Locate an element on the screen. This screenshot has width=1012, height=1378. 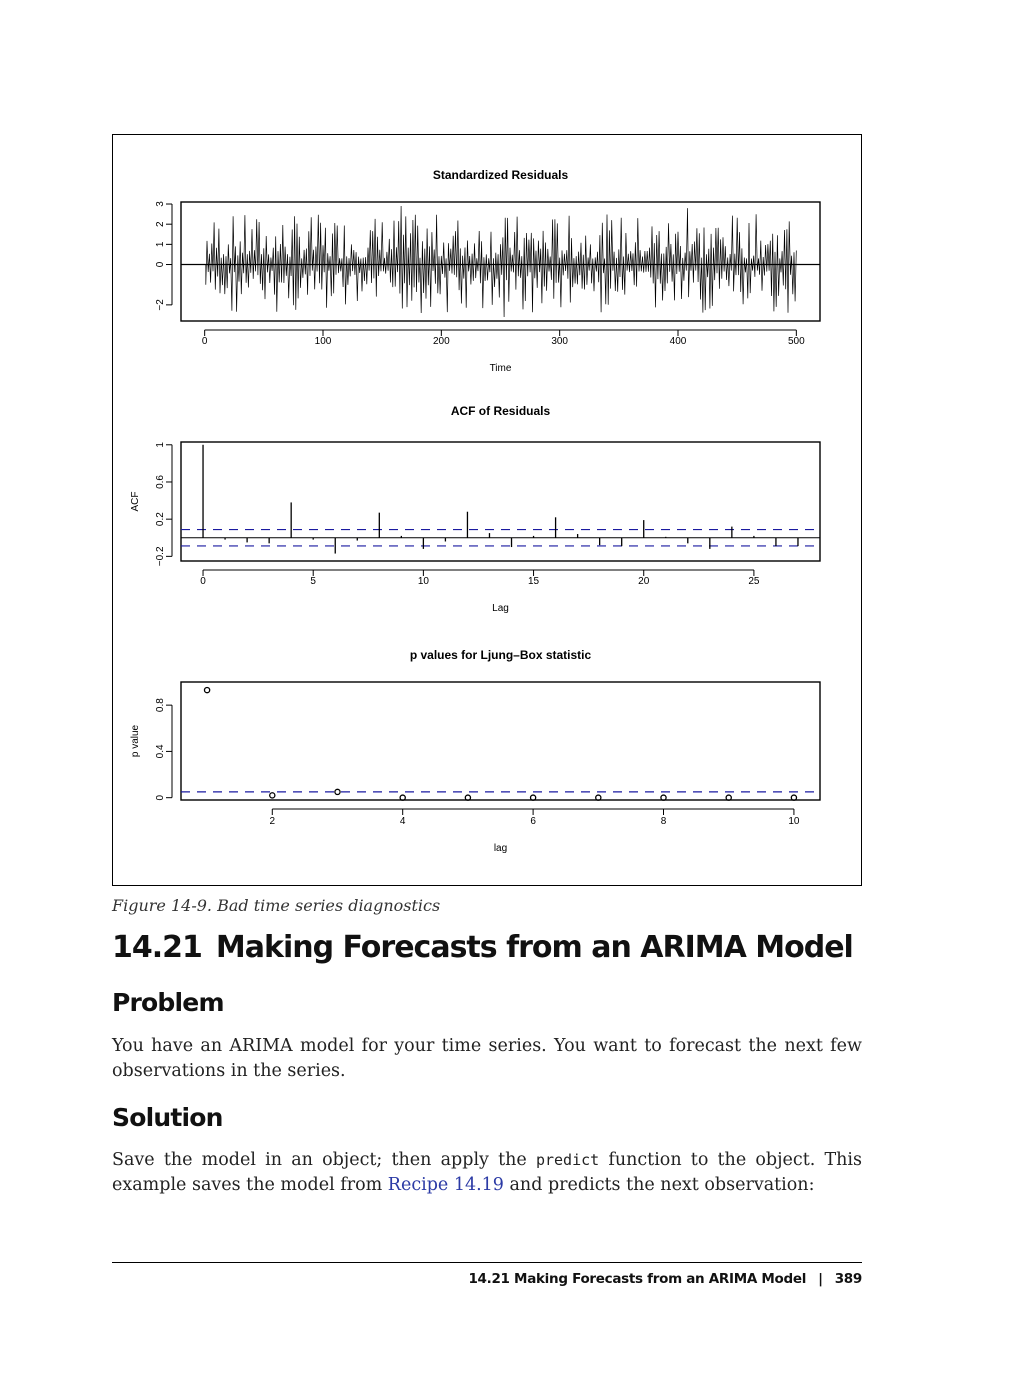
chart2-y-tick-label: 1 is located at coordinates (160, 445).